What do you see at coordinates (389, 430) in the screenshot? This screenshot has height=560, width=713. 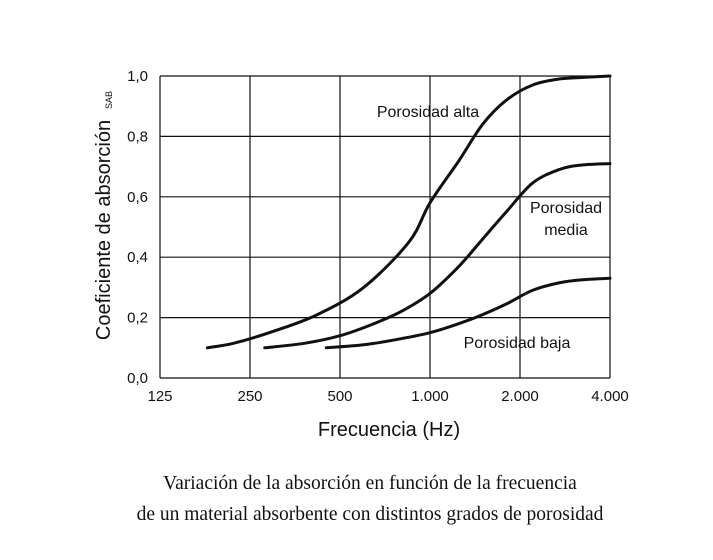 I see `x-axis-title: Frecuencia (Hz)` at bounding box center [389, 430].